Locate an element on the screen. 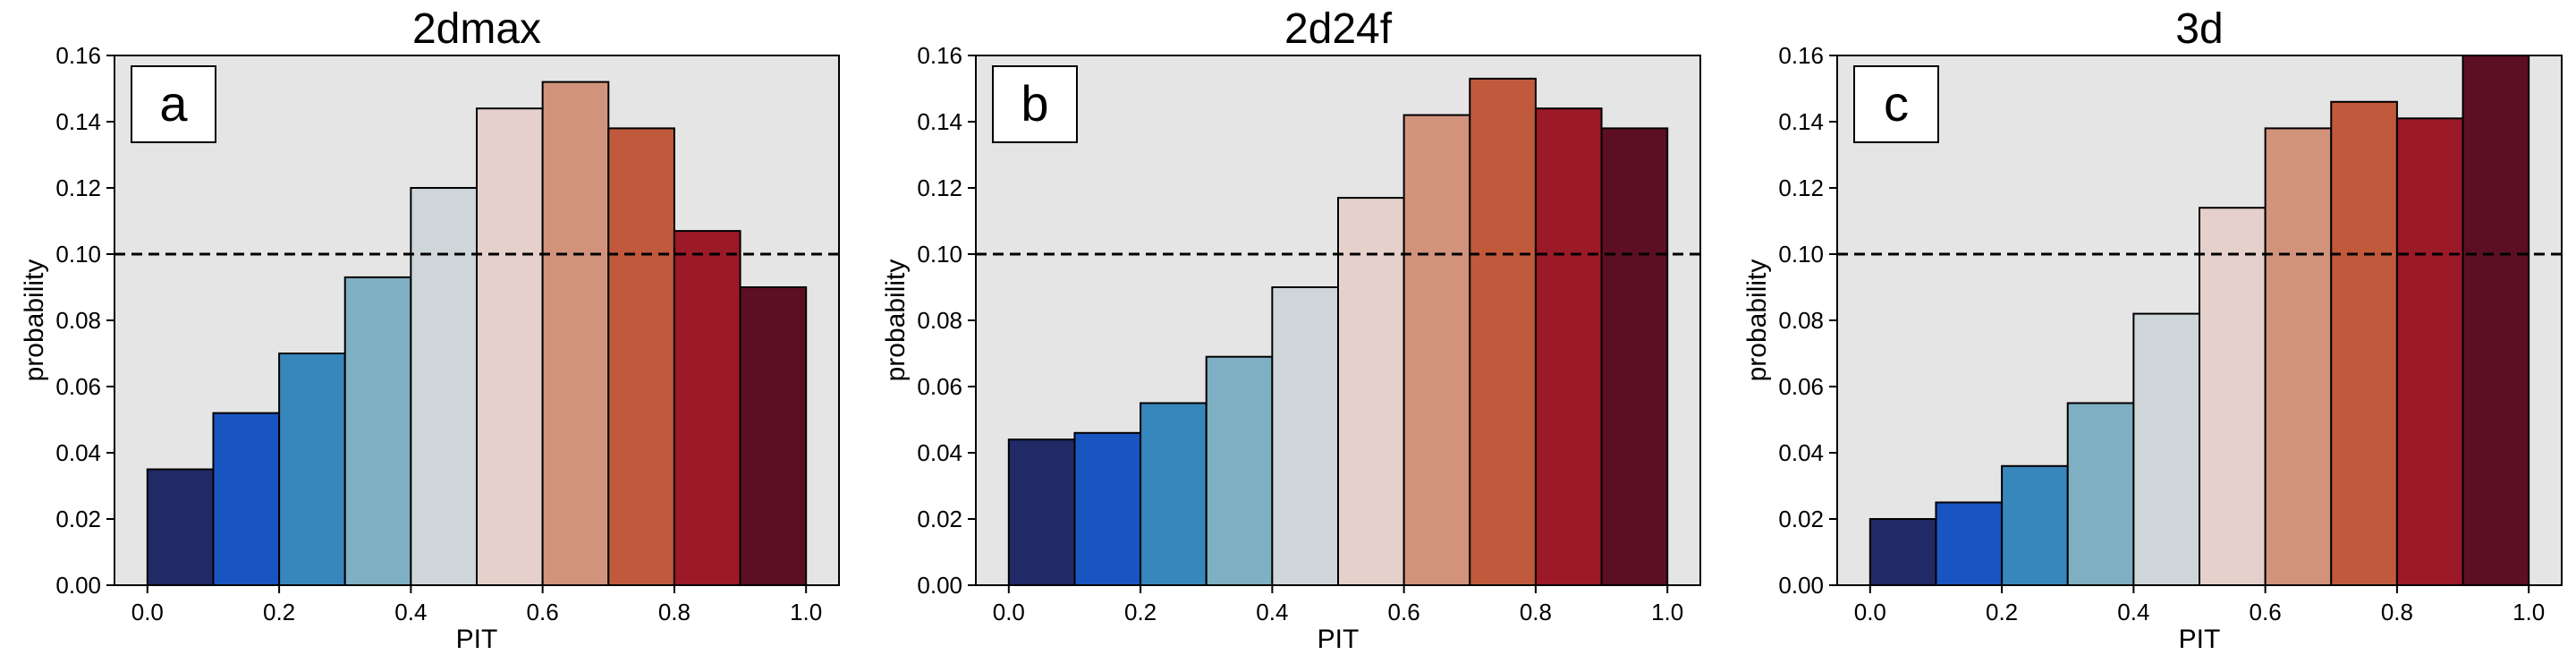 The image size is (2576, 672). panel-label: b is located at coordinates (1034, 103).